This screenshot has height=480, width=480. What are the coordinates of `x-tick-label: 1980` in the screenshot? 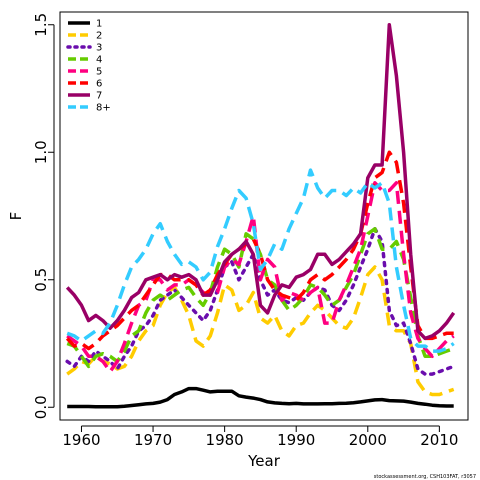 It's located at (225, 440).